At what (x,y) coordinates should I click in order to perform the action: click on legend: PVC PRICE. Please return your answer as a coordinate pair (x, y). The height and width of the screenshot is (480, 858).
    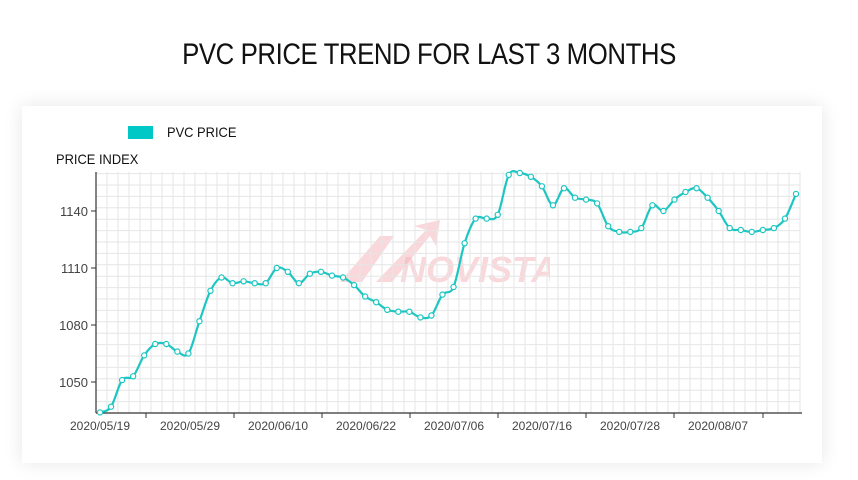
    Looking at the image, I should click on (185, 132).